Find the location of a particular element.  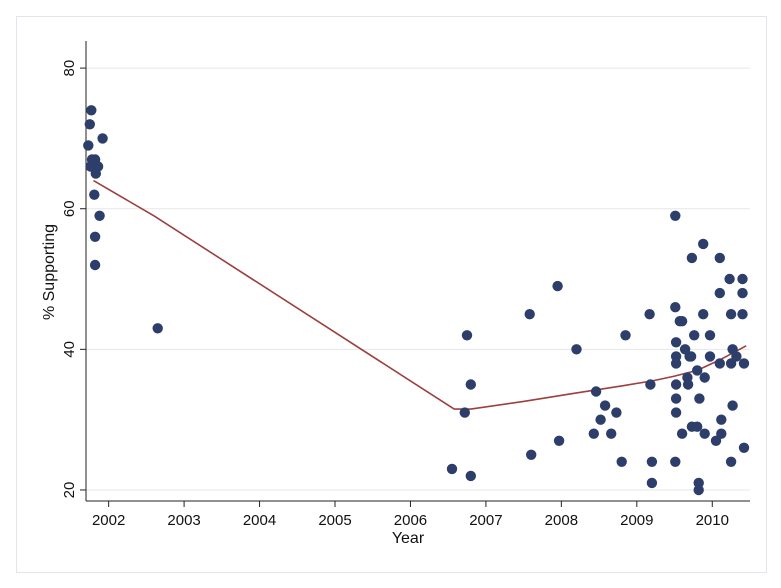

x-tick-label-2008: 2008 is located at coordinates (561, 520).